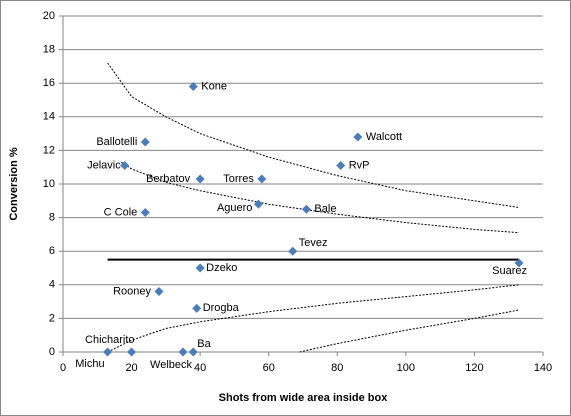 The height and width of the screenshot is (416, 571). I want to click on x-tick-label: 40, so click(200, 368).